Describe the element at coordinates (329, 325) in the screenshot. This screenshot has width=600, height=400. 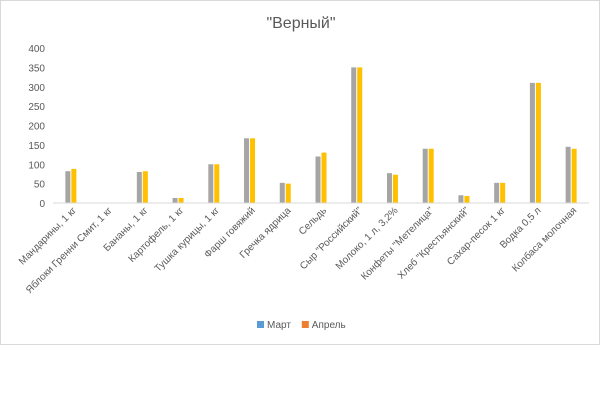
I see `legend-label-1: Апрель` at that location.